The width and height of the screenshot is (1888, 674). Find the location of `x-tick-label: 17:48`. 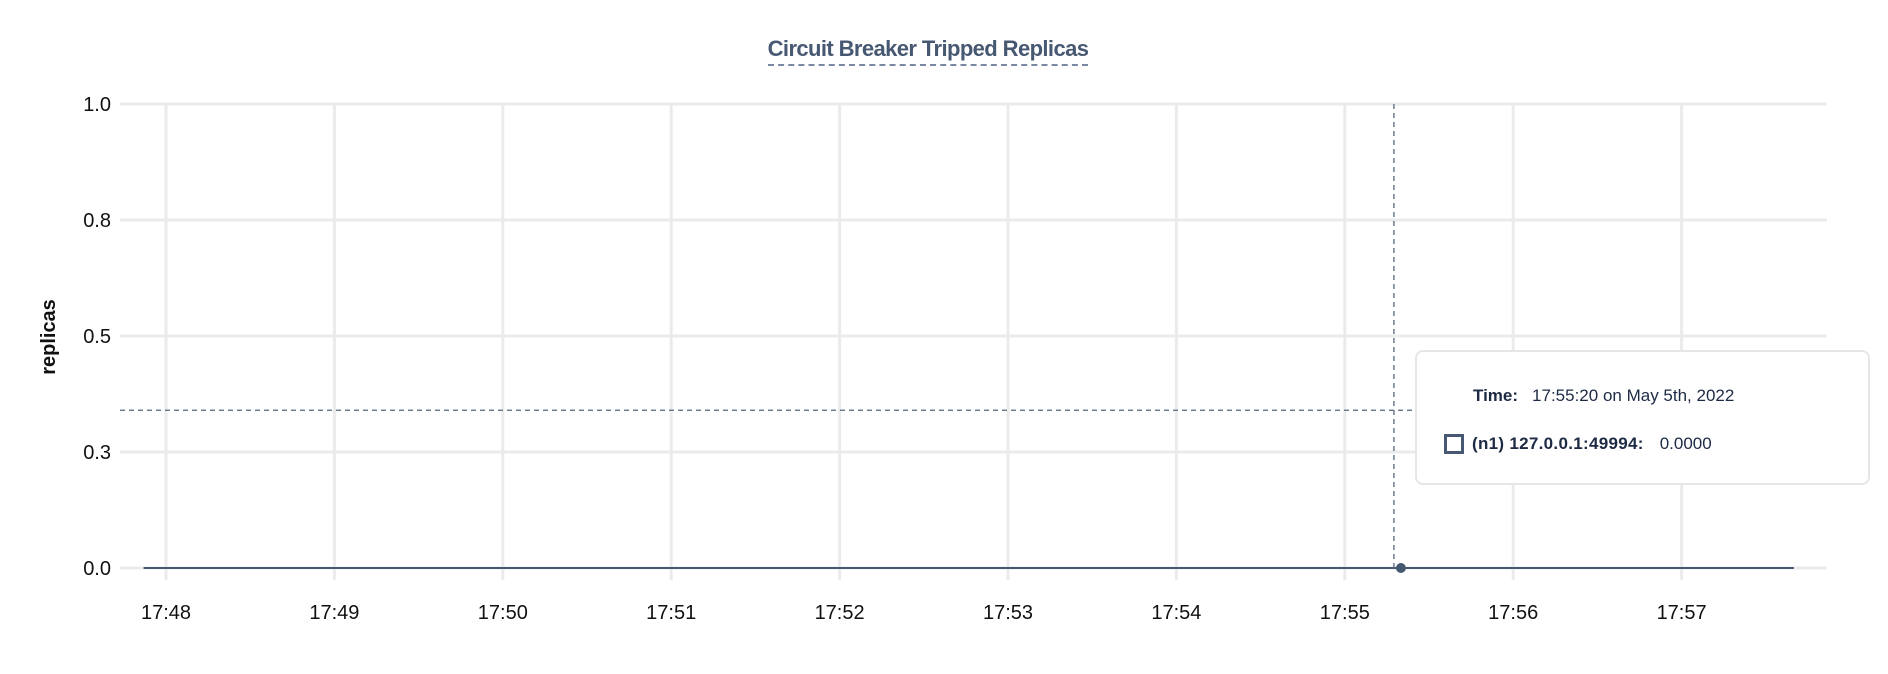

x-tick-label: 17:48 is located at coordinates (166, 613).